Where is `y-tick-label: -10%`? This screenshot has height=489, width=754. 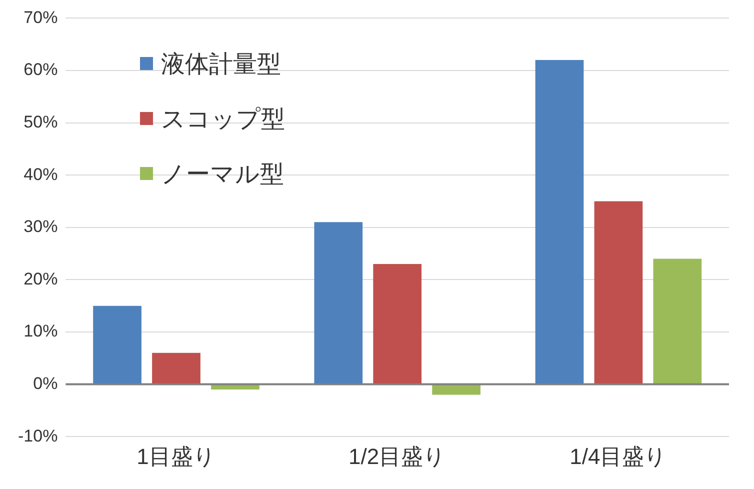
y-tick-label: -10% is located at coordinates (38, 436).